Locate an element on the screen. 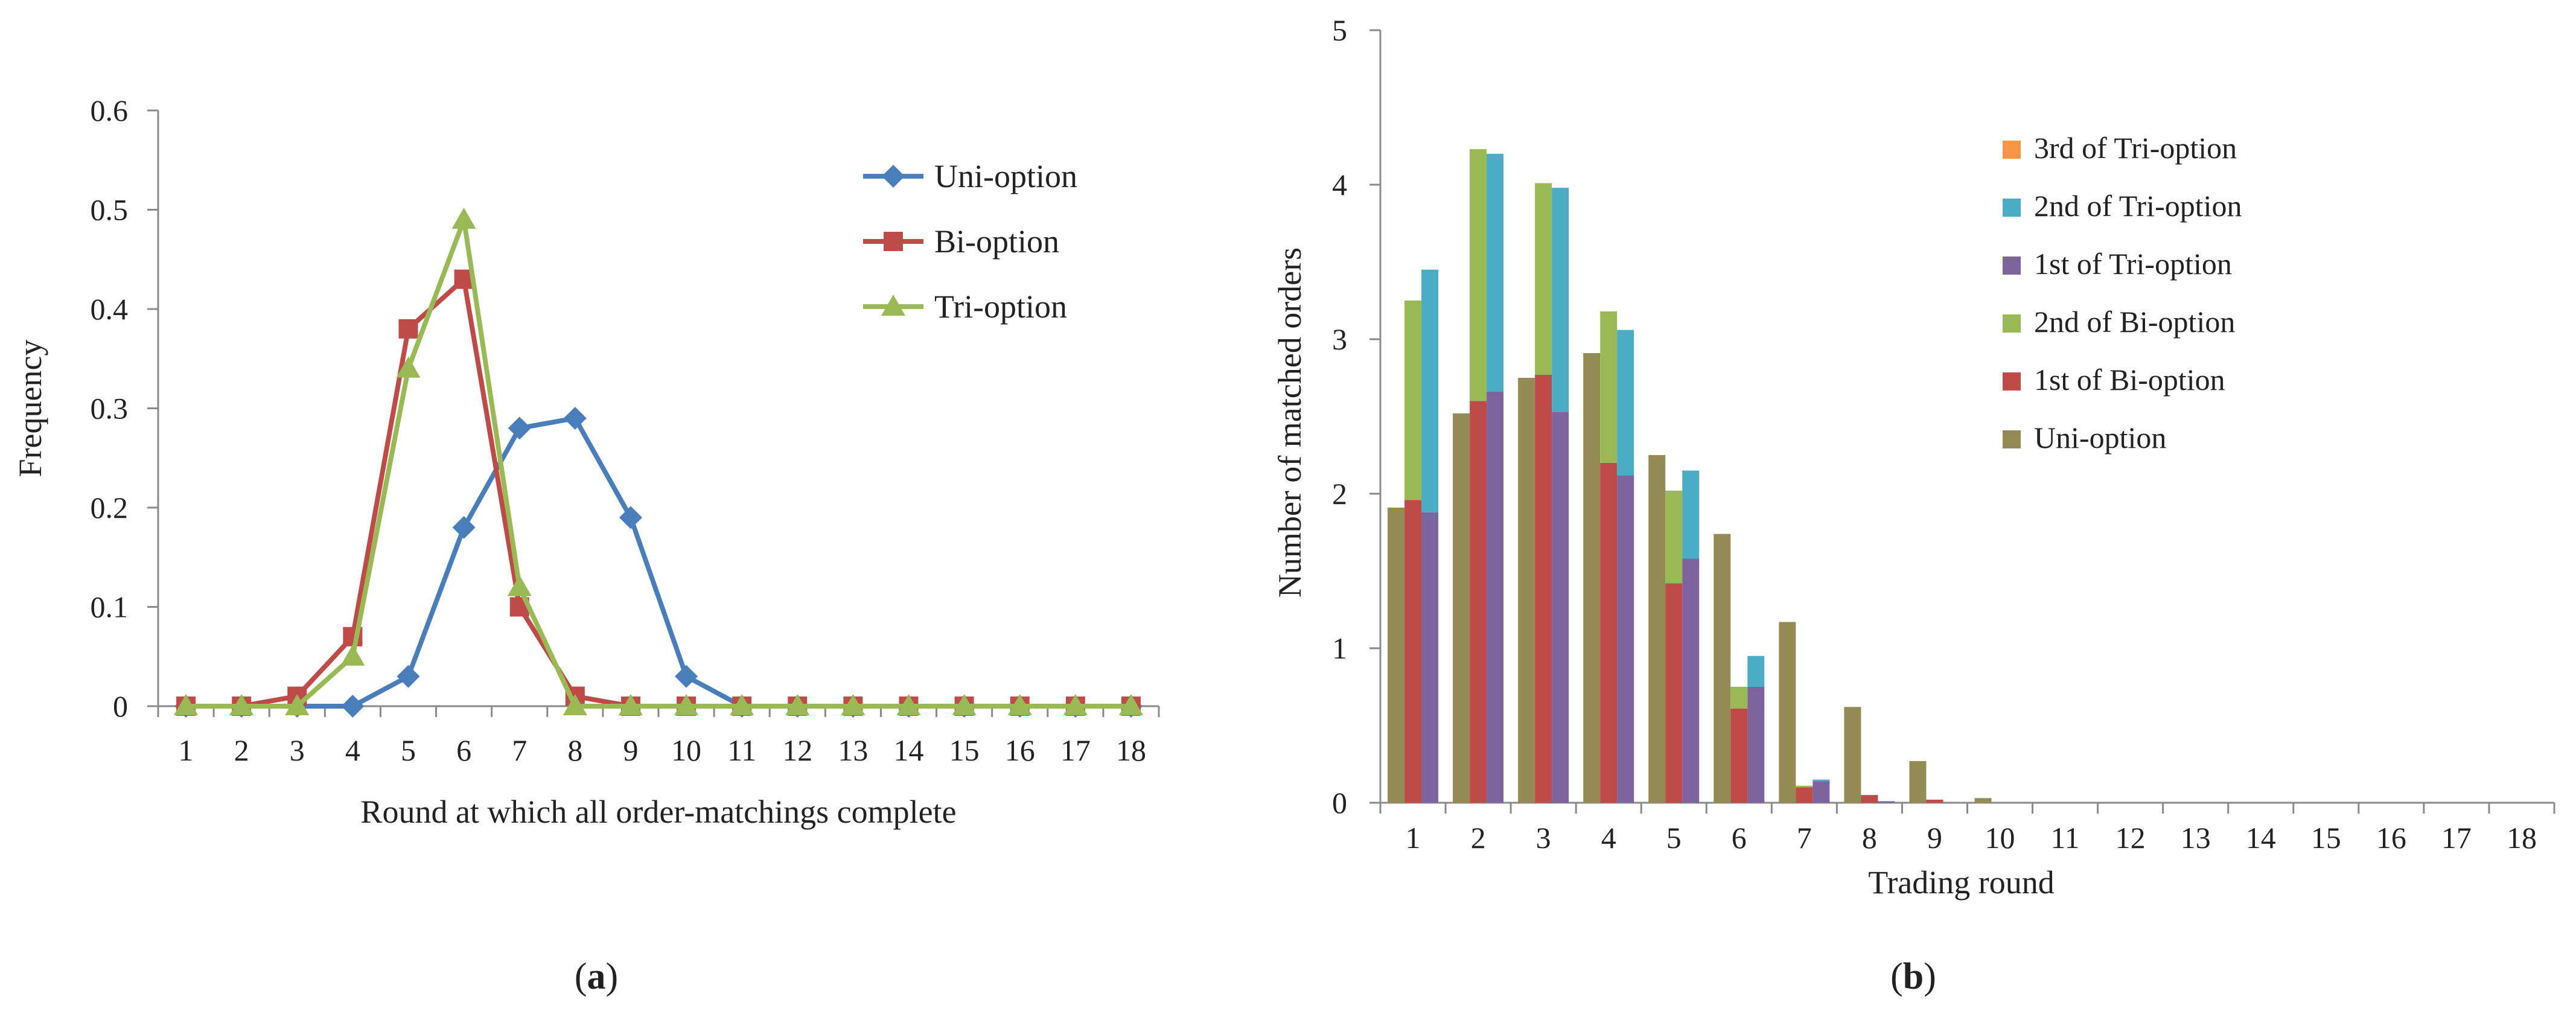 The height and width of the screenshot is (1014, 2576). paren: ( is located at coordinates (581, 976).